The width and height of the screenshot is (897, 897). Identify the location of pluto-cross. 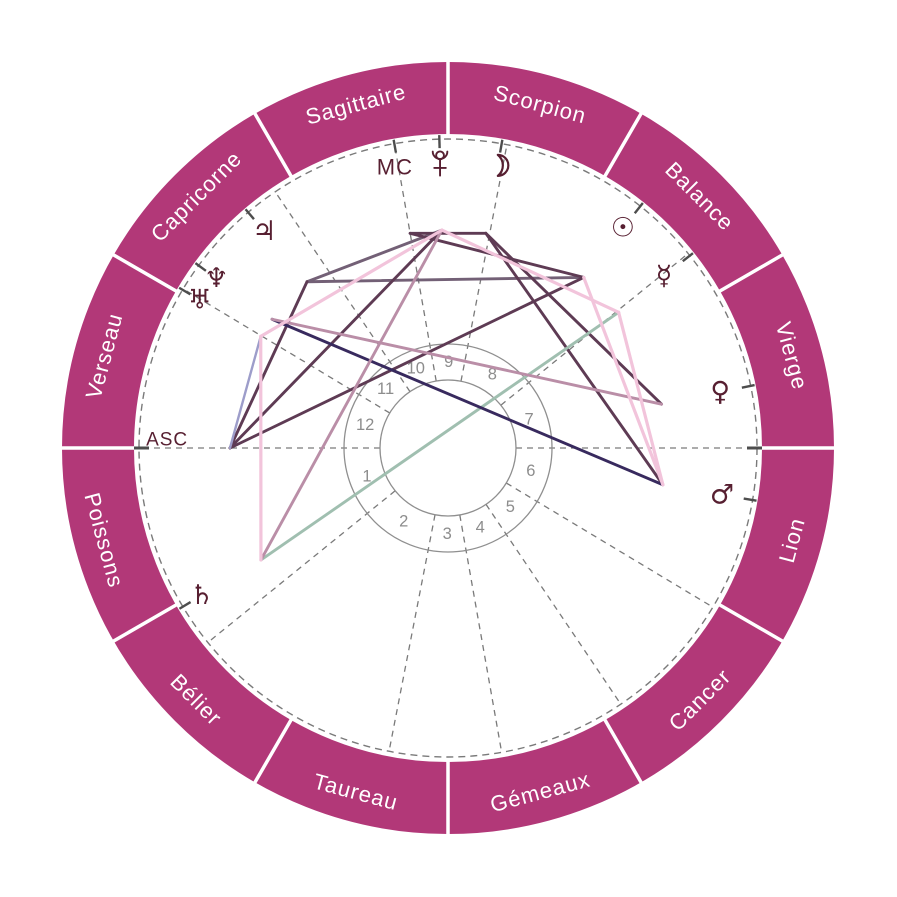
(440, 167).